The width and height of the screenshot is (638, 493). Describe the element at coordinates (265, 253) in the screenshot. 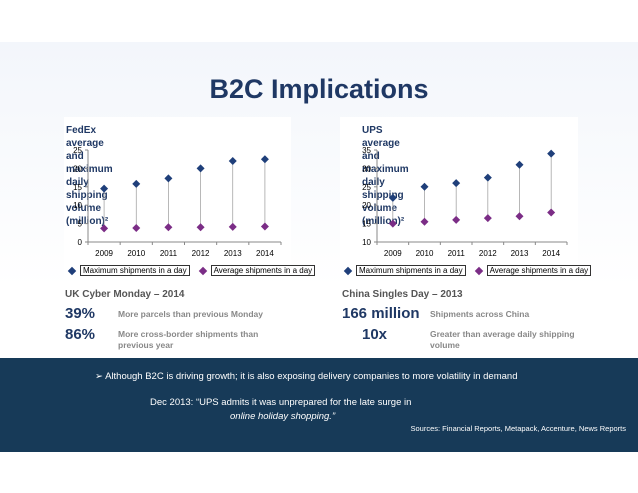

I see `fedex-x-tick-label: 2014` at that location.